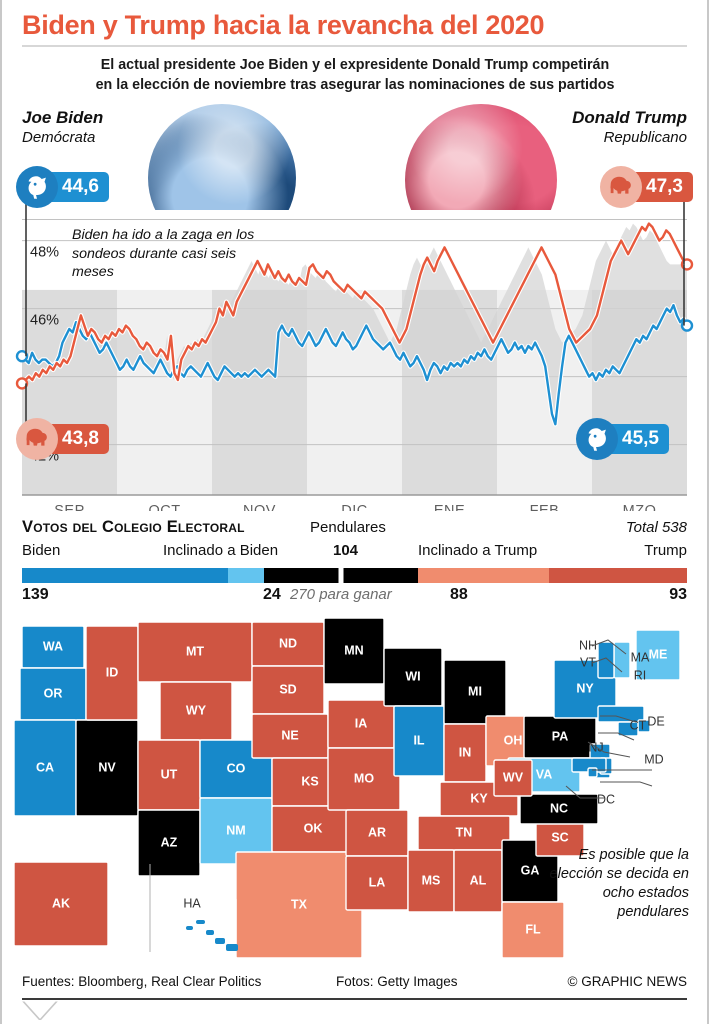 This screenshot has height=1024, width=709. What do you see at coordinates (483, 575) in the screenshot?
I see `bar-segment-lean-trump` at bounding box center [483, 575].